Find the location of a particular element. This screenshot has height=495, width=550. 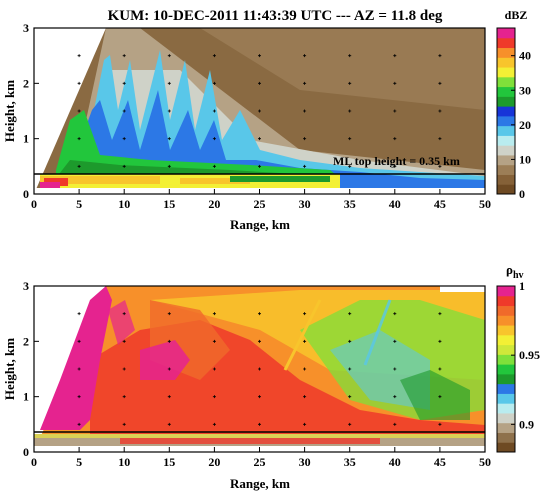

reflectivity-colorbar: 0 10 20 30 40 is located at coordinates (513, 114).